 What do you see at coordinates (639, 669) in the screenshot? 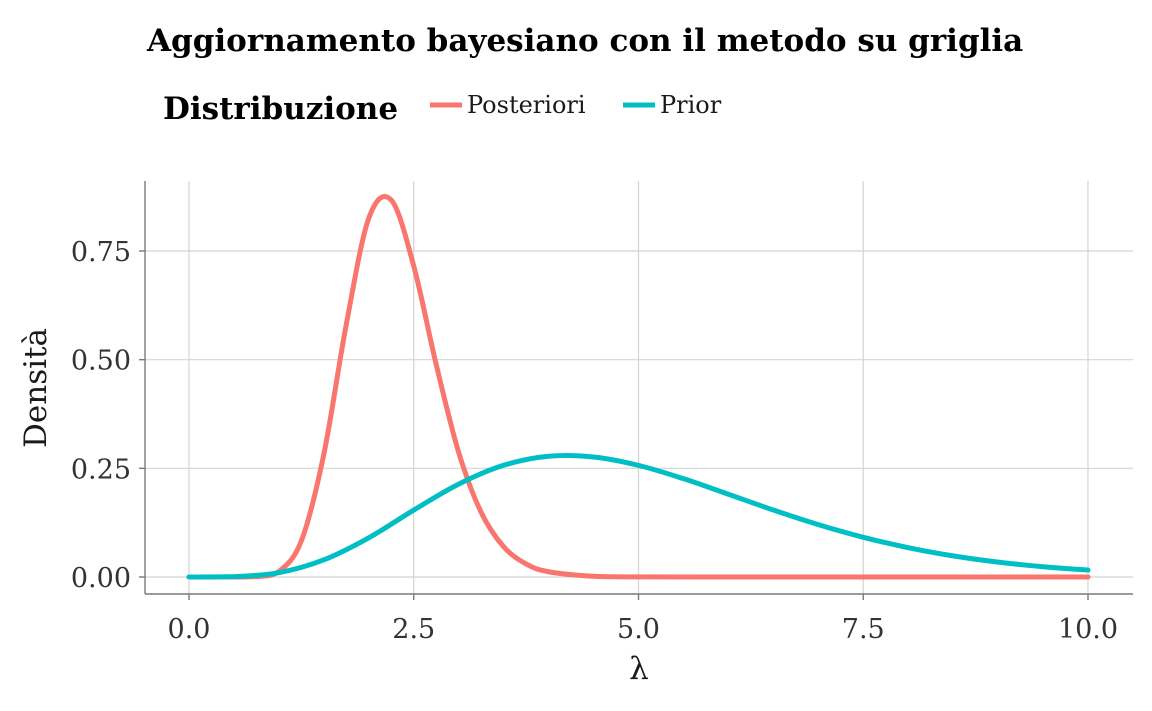
I see `x-axis-title: λ` at bounding box center [639, 669].